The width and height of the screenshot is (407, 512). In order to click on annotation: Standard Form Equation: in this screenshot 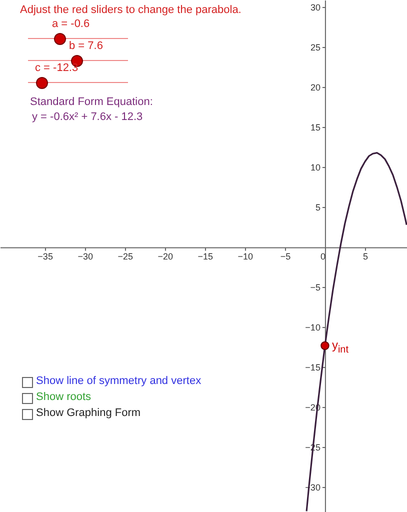, I will do `click(91, 102)`.